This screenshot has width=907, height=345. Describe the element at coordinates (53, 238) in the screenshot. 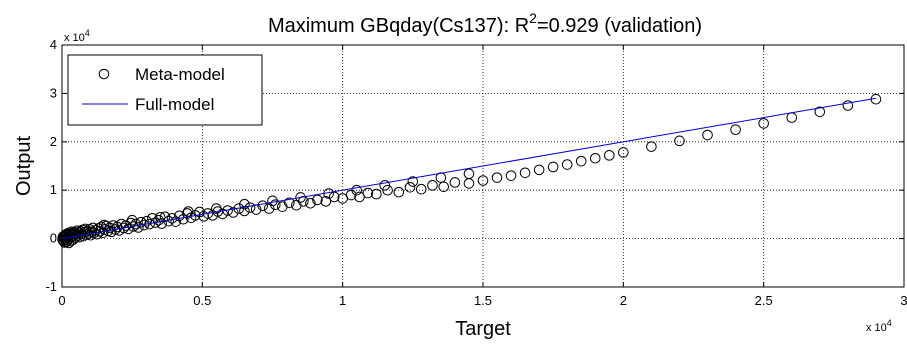

I see `y-tick-label: 0` at that location.